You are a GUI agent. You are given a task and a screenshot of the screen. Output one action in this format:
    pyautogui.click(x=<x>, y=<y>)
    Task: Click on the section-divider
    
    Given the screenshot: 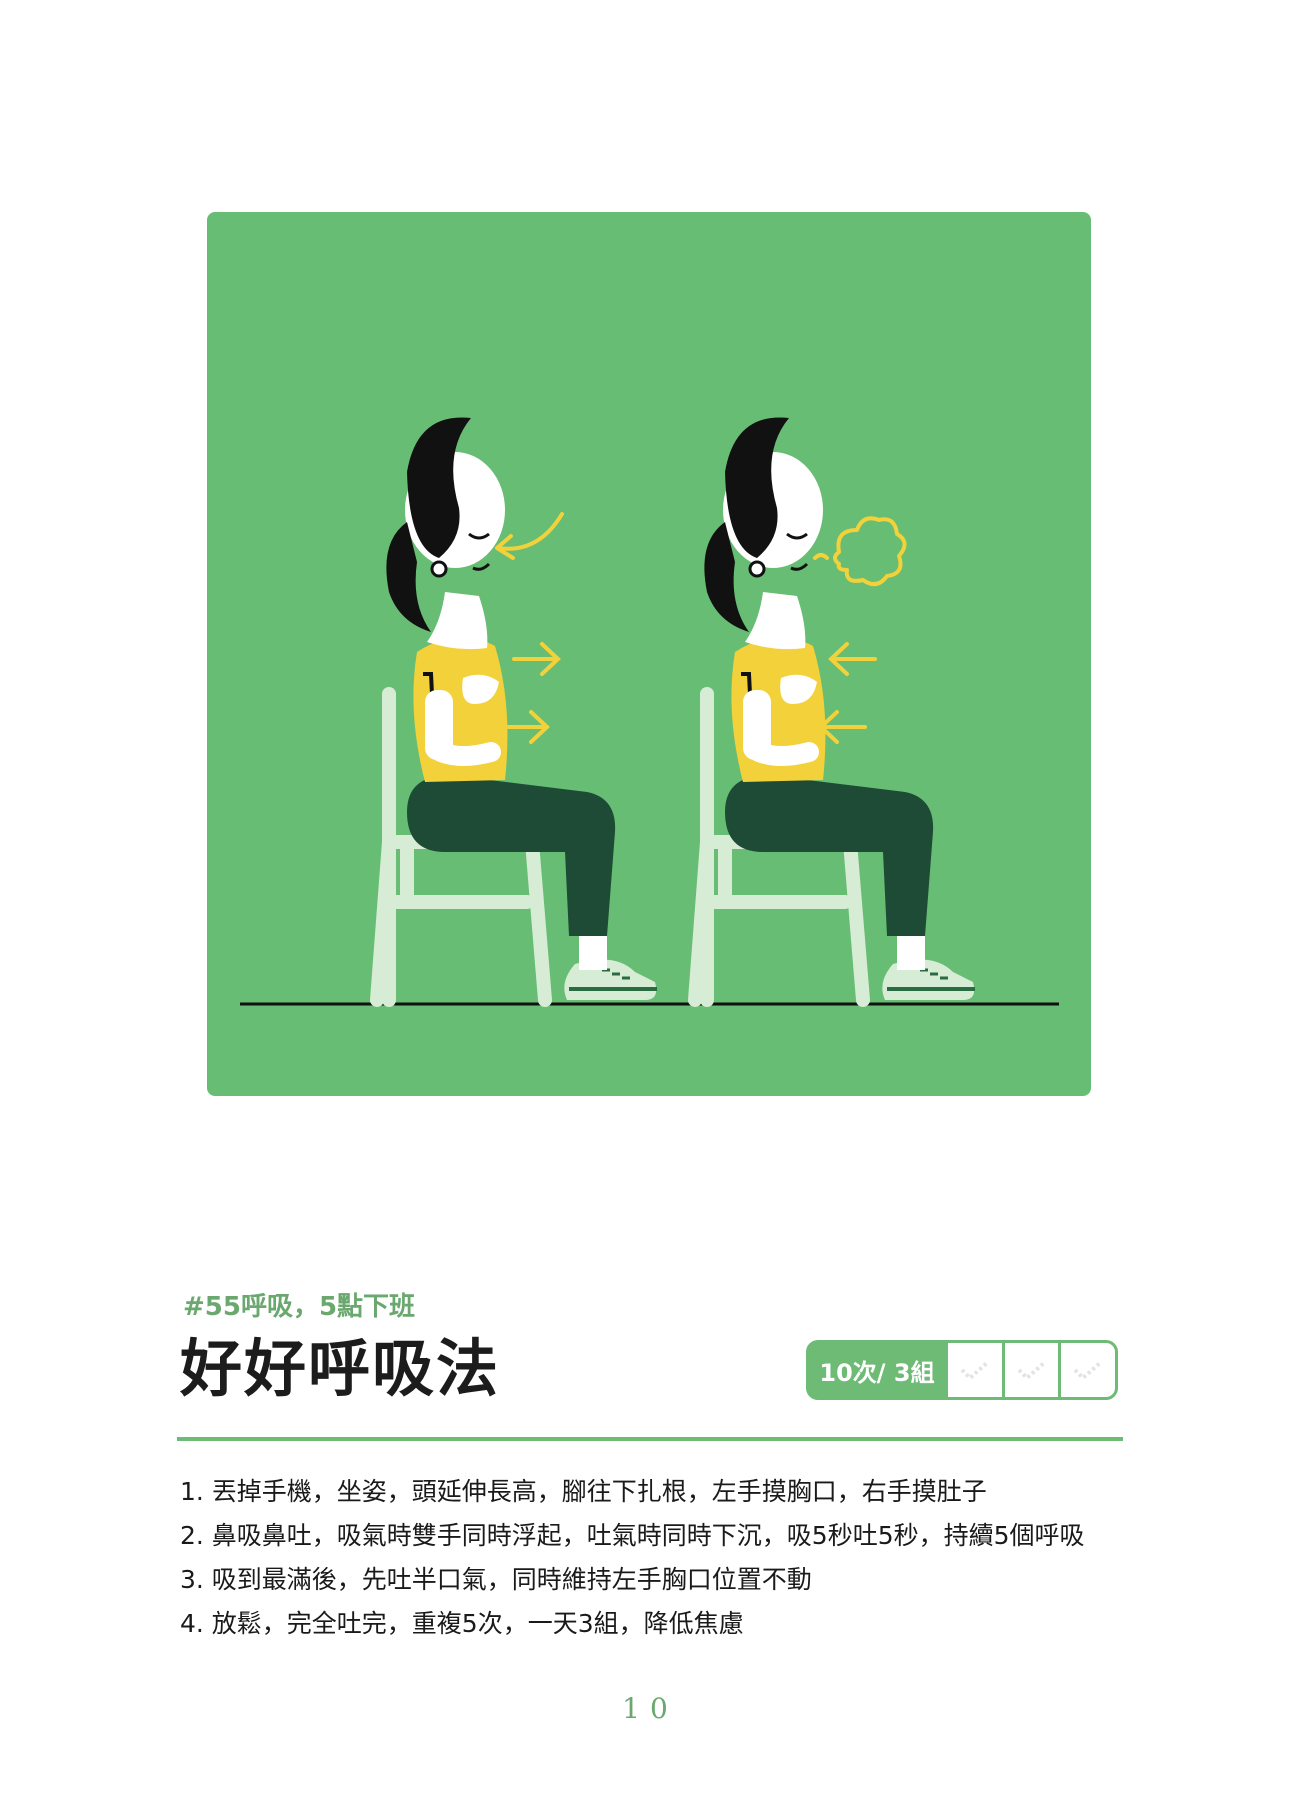 What is the action you would take?
    pyautogui.click(x=650, y=1439)
    